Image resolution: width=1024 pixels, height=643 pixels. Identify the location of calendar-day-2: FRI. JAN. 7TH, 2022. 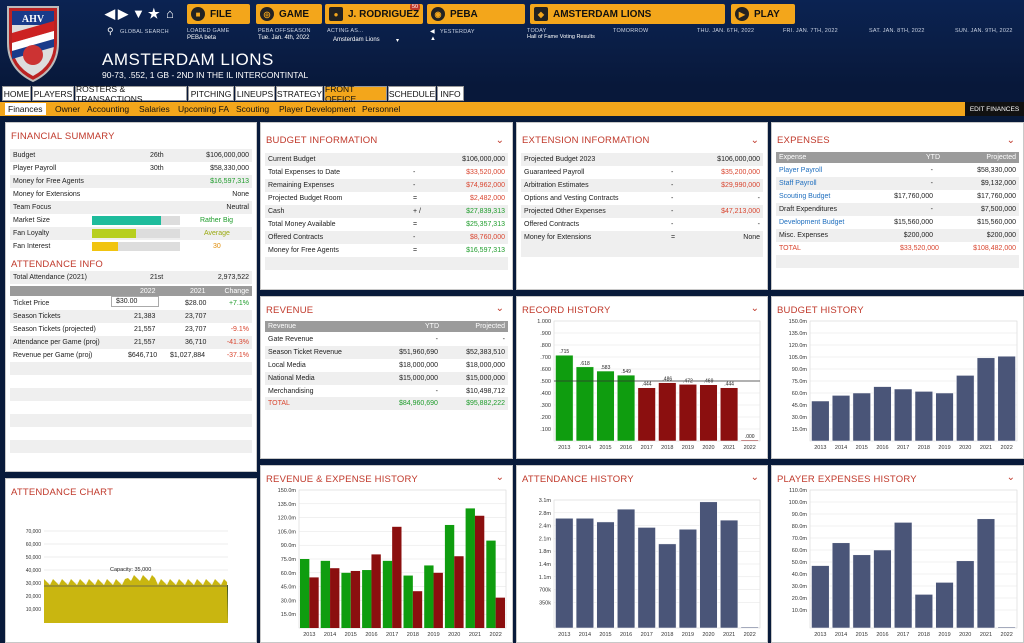
(810, 31).